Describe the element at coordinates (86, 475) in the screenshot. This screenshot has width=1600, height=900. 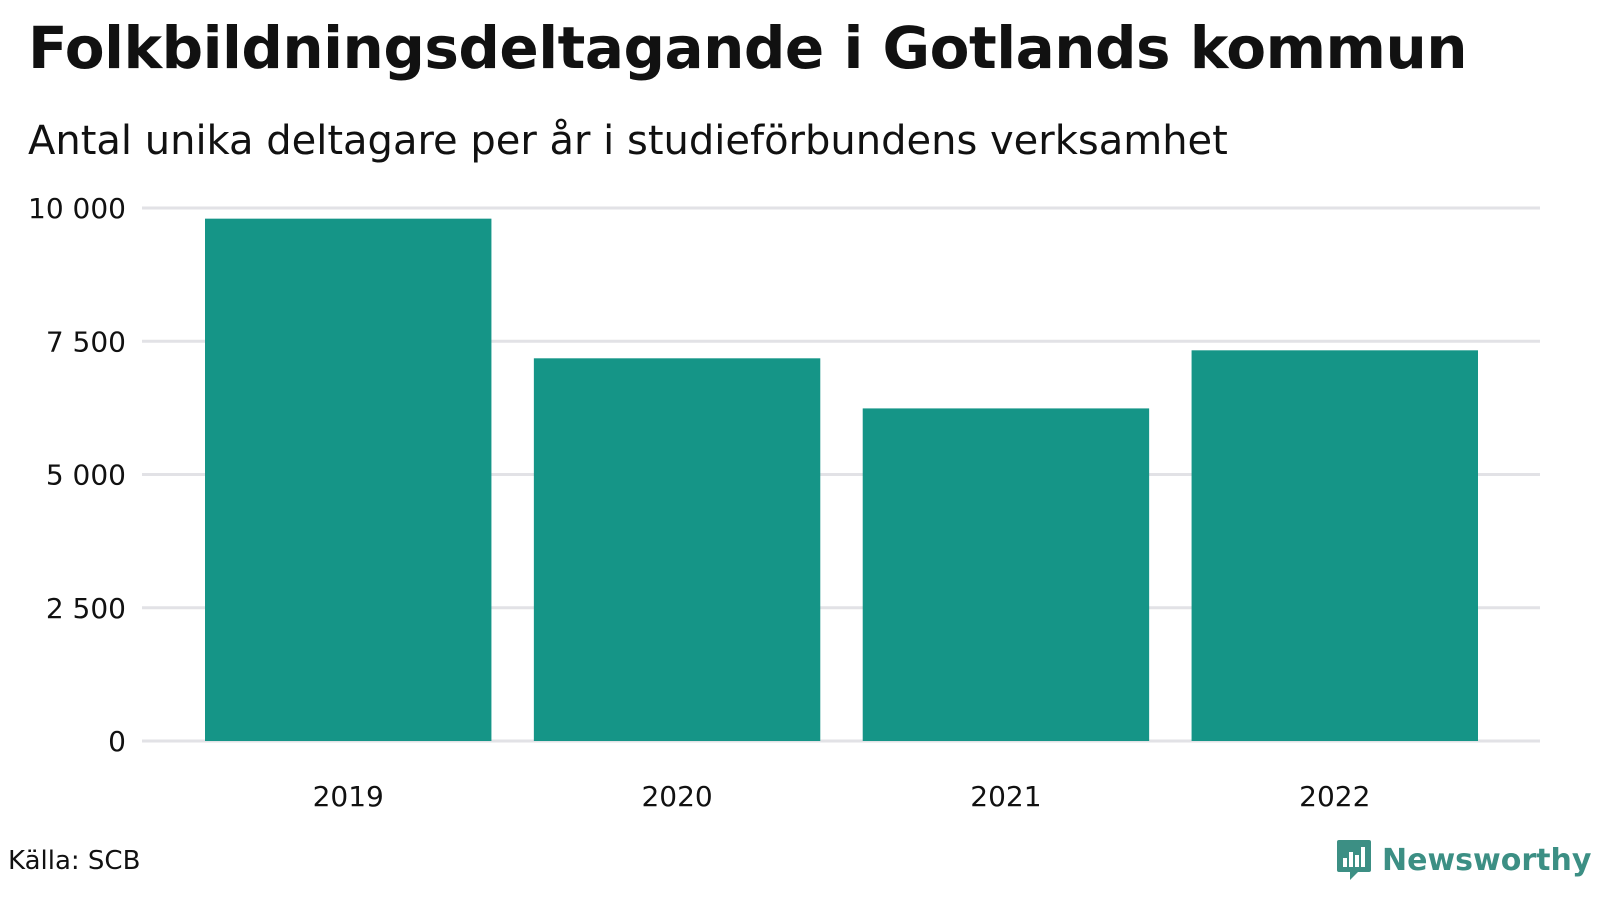
I see `y-tick-label: 5 000` at that location.